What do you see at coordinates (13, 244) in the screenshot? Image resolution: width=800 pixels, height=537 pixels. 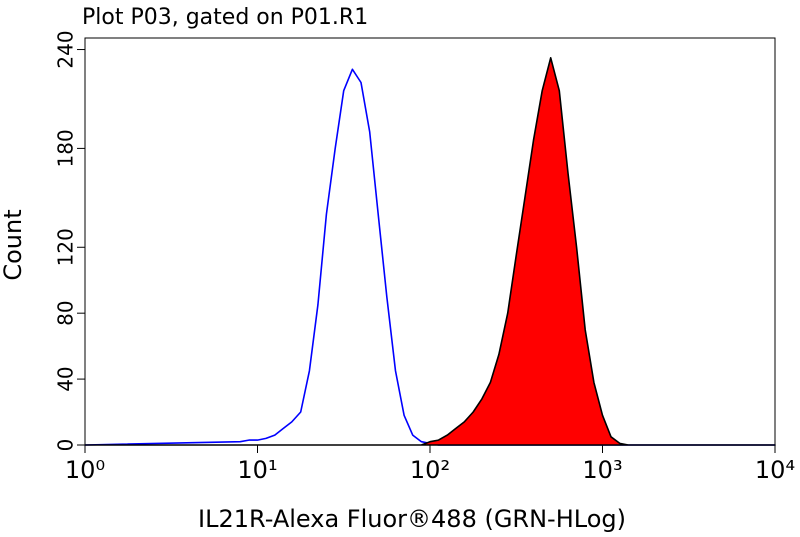 I see `y-axis-label: Count` at bounding box center [13, 244].